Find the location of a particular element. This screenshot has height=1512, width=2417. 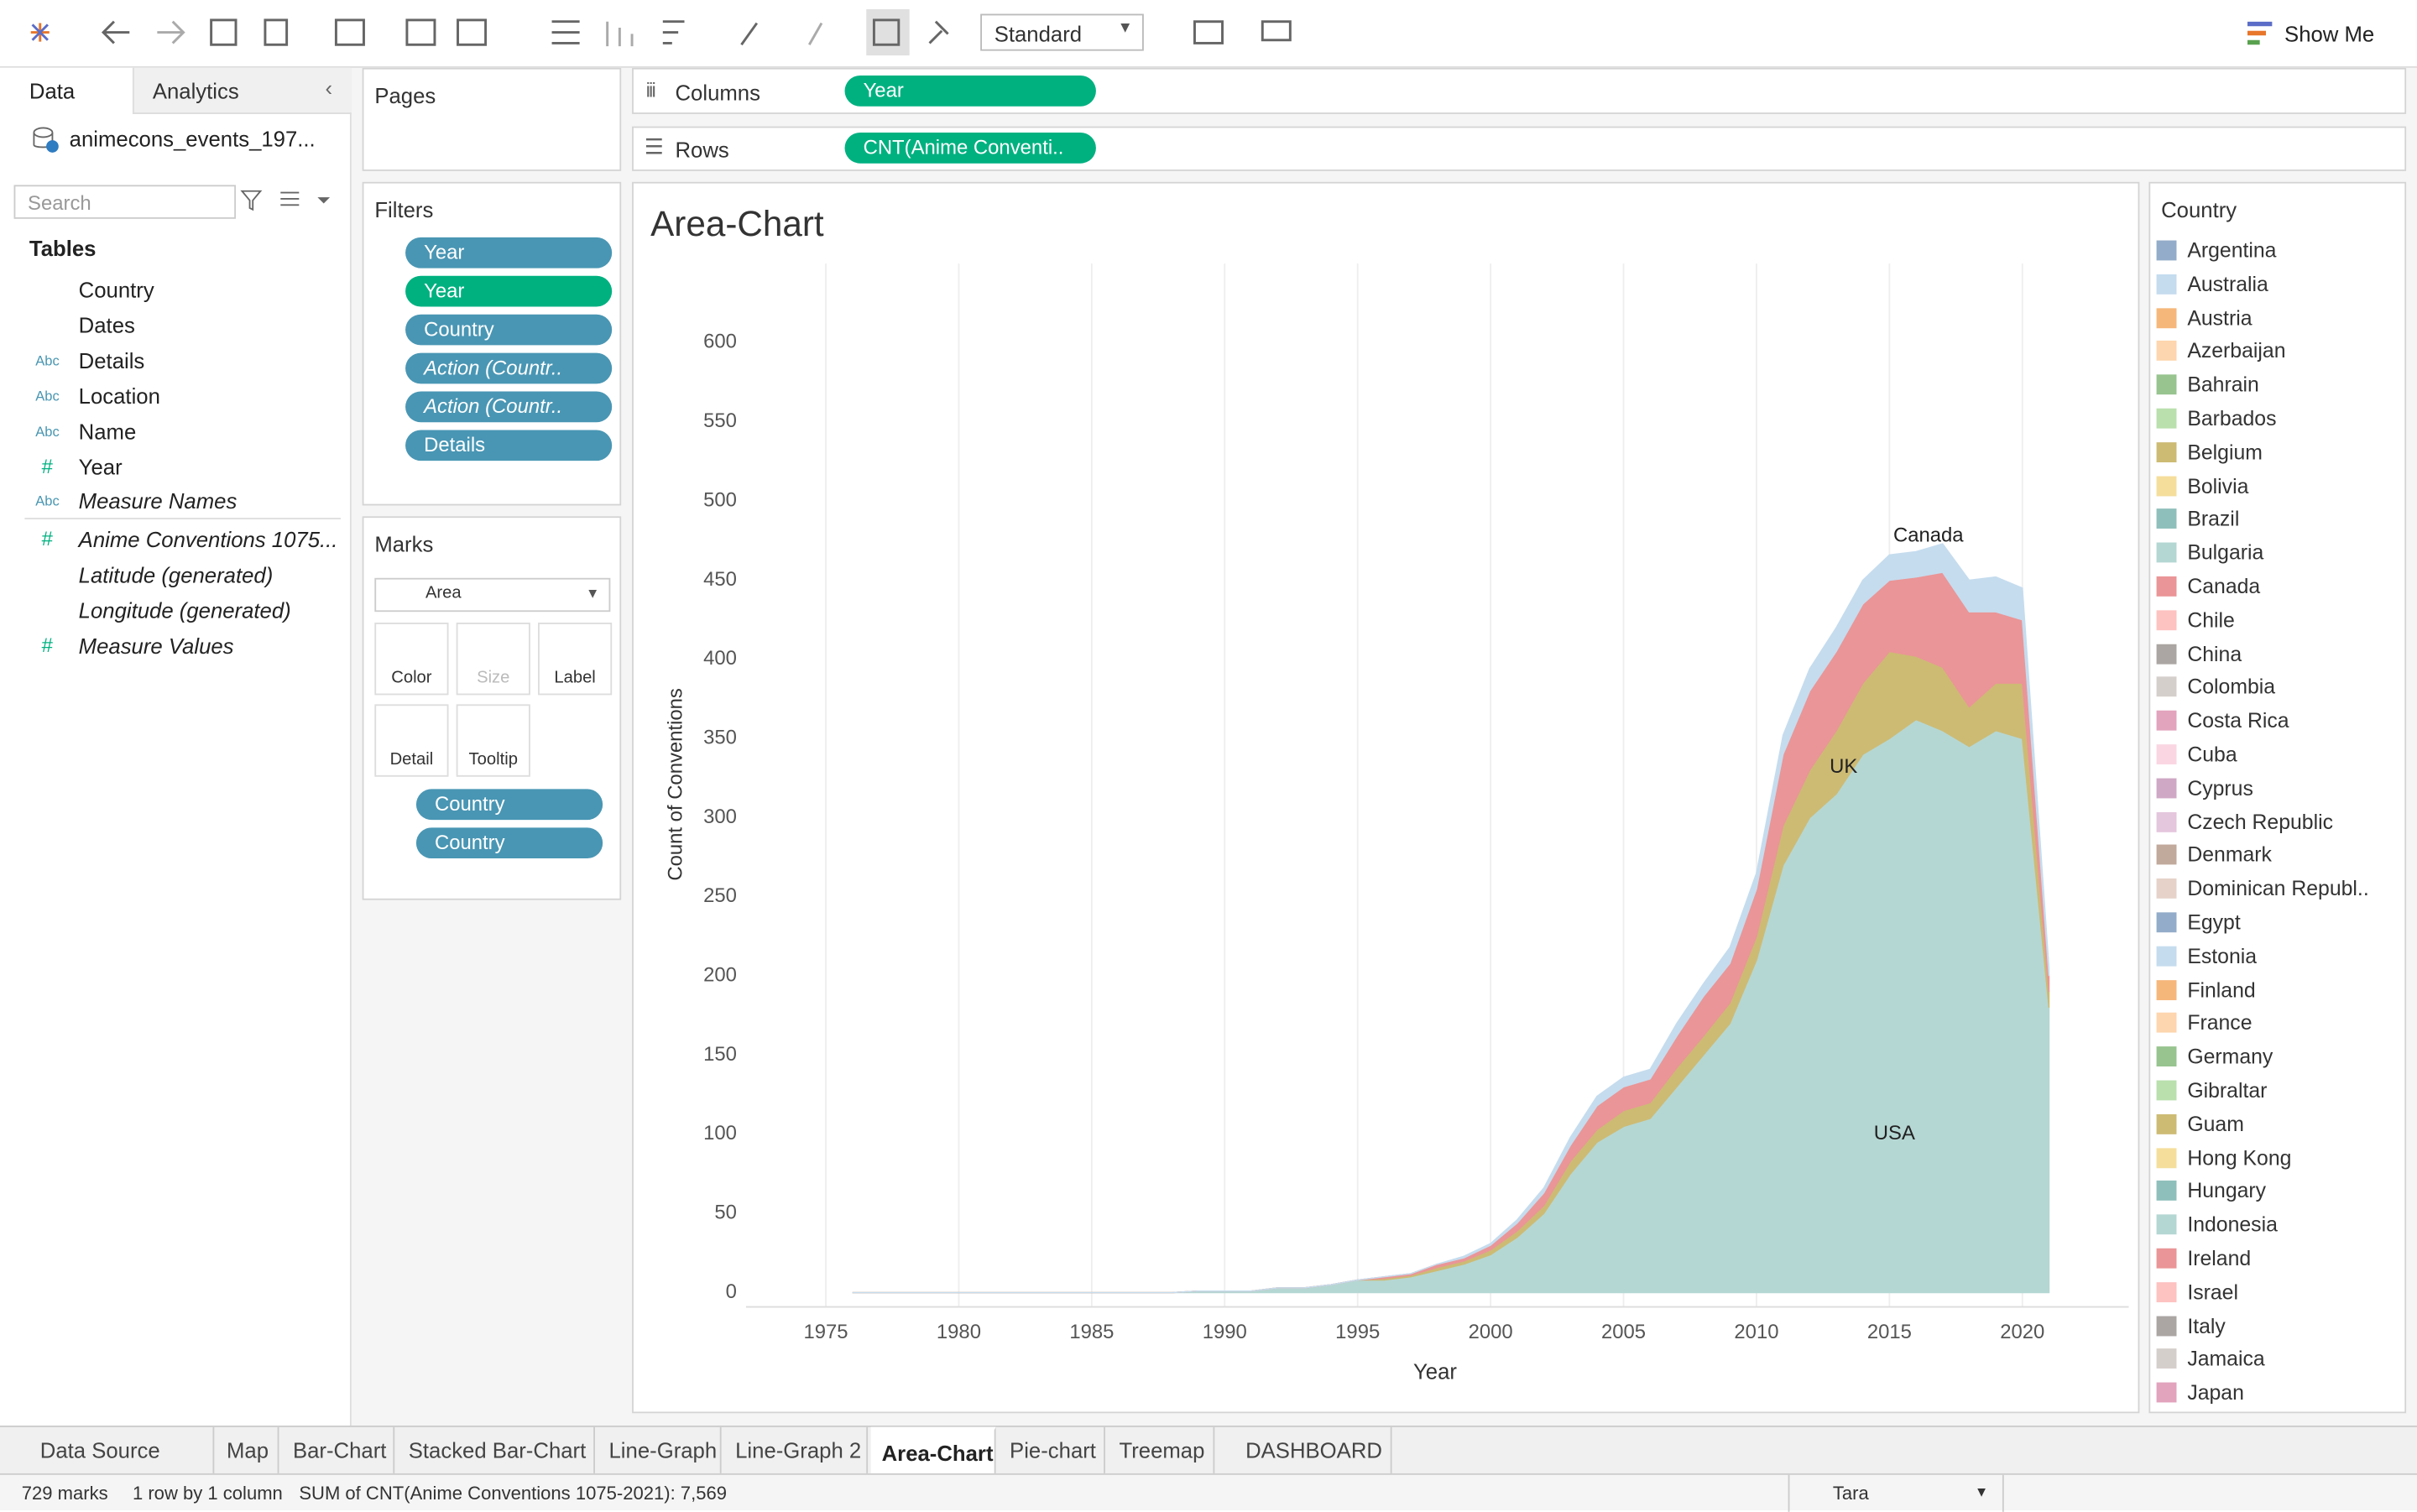

sheet-tab: Stacked Bar-Chart is located at coordinates (496, 1449).